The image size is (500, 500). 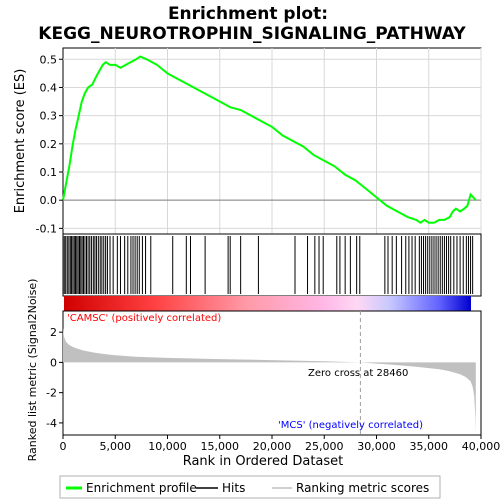 I want to click on es-y-axis-label: Enrichment score (ES), so click(x=20, y=141).